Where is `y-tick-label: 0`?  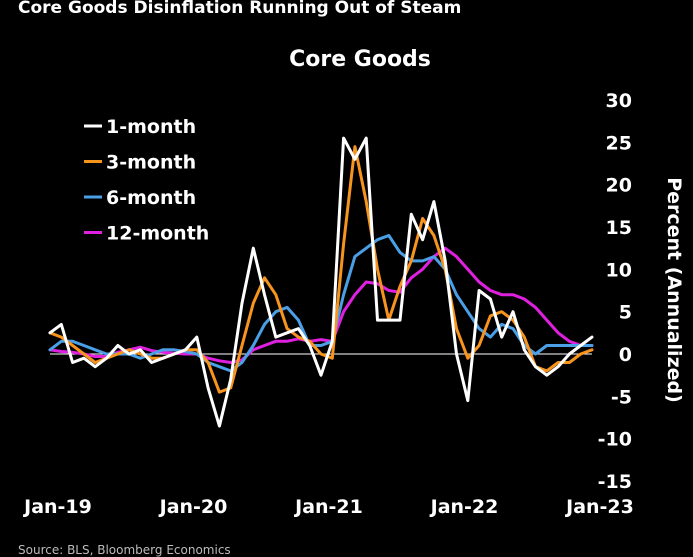 y-tick-label: 0 is located at coordinates (625, 355).